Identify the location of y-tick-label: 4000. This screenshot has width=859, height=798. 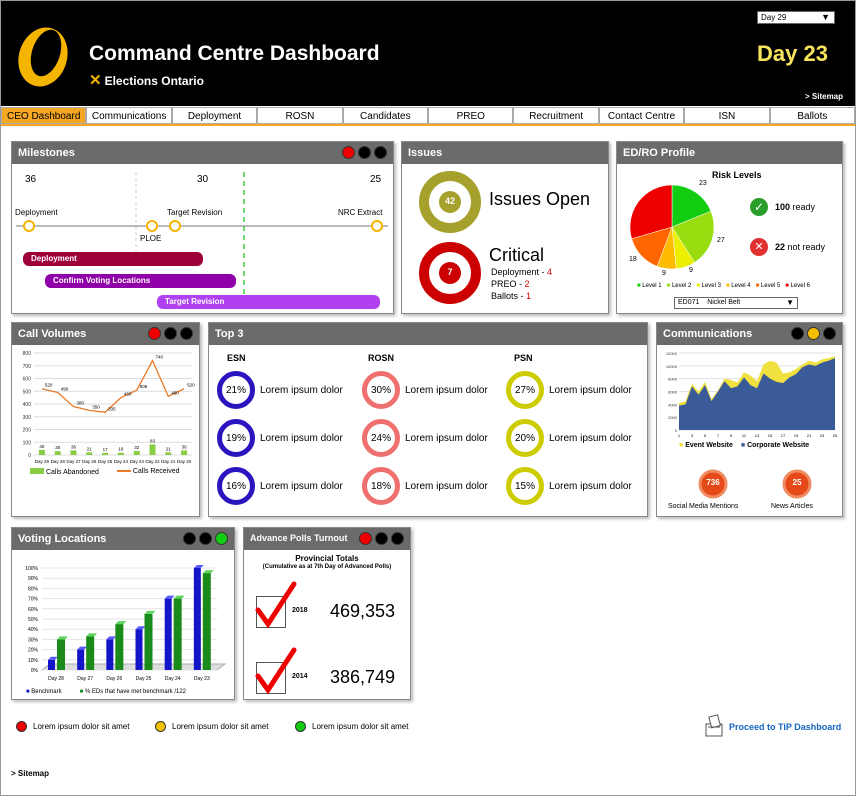
(673, 404).